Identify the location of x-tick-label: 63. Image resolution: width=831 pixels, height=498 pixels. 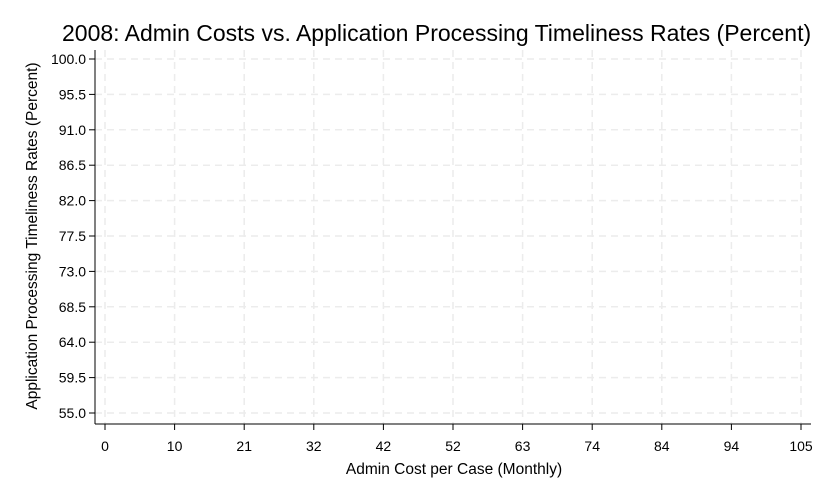
(523, 446).